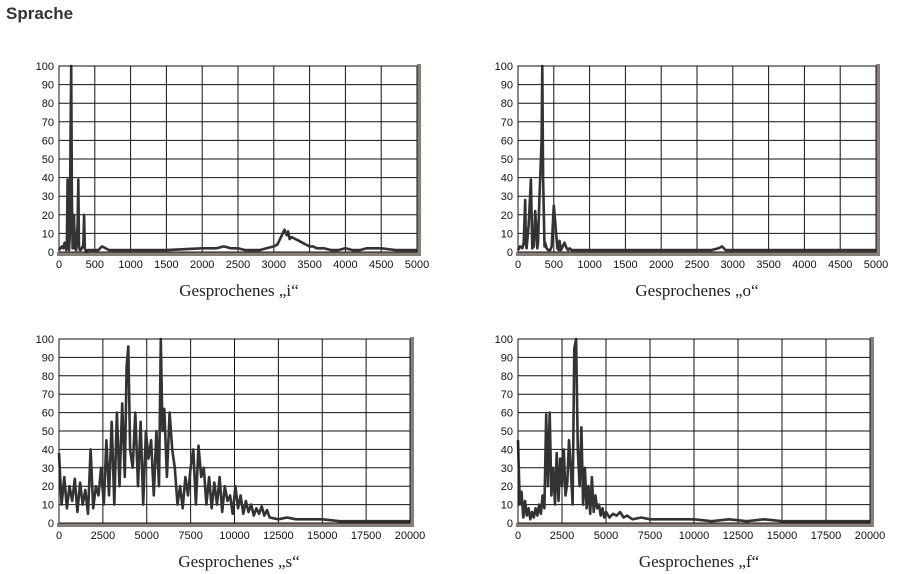 The height and width of the screenshot is (574, 899). What do you see at coordinates (239, 561) in the screenshot?
I see `chart-caption-s: Gesprochenes „s“` at bounding box center [239, 561].